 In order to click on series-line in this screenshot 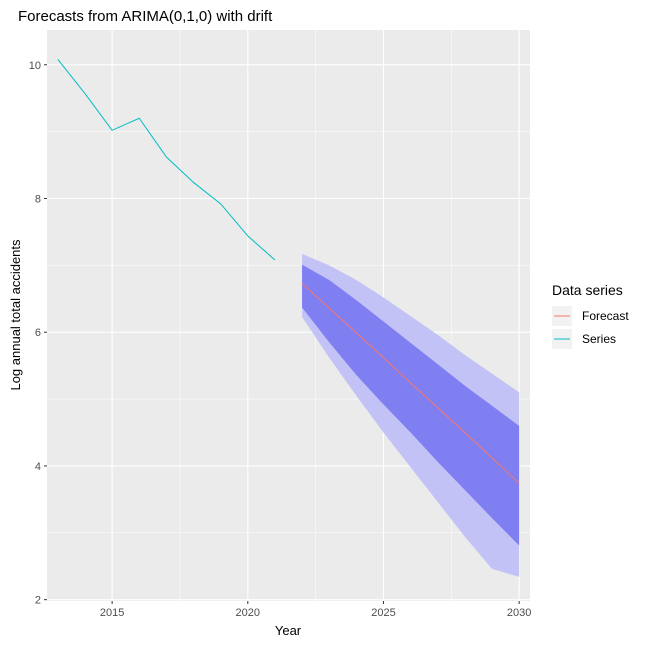, I will do `click(166, 160)`.